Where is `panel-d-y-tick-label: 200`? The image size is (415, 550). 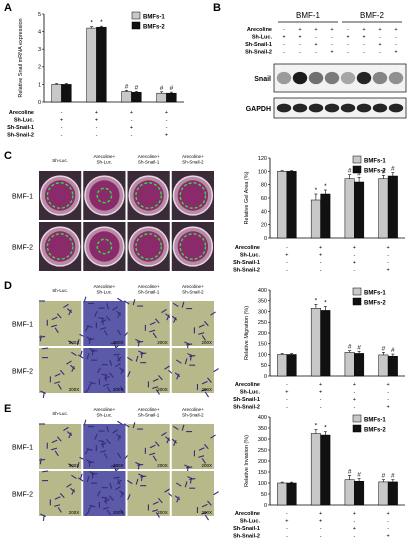
panel-d-y-tick-label: 200 is located at coordinates (262, 334).